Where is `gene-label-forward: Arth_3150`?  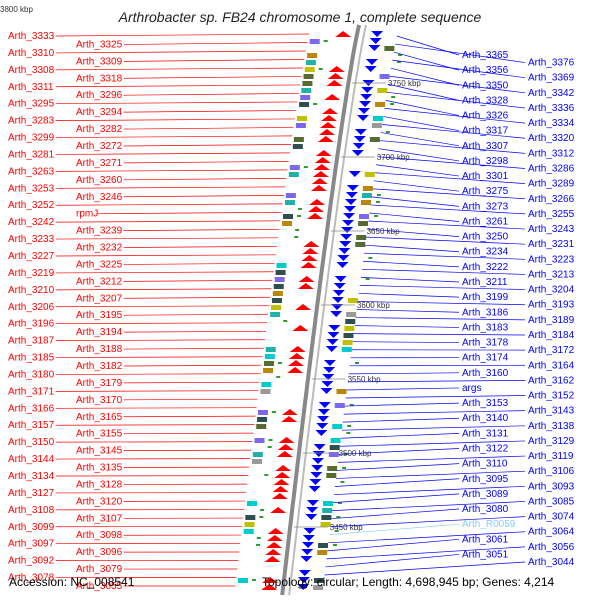 gene-label-forward: Arth_3150 is located at coordinates (31, 442).